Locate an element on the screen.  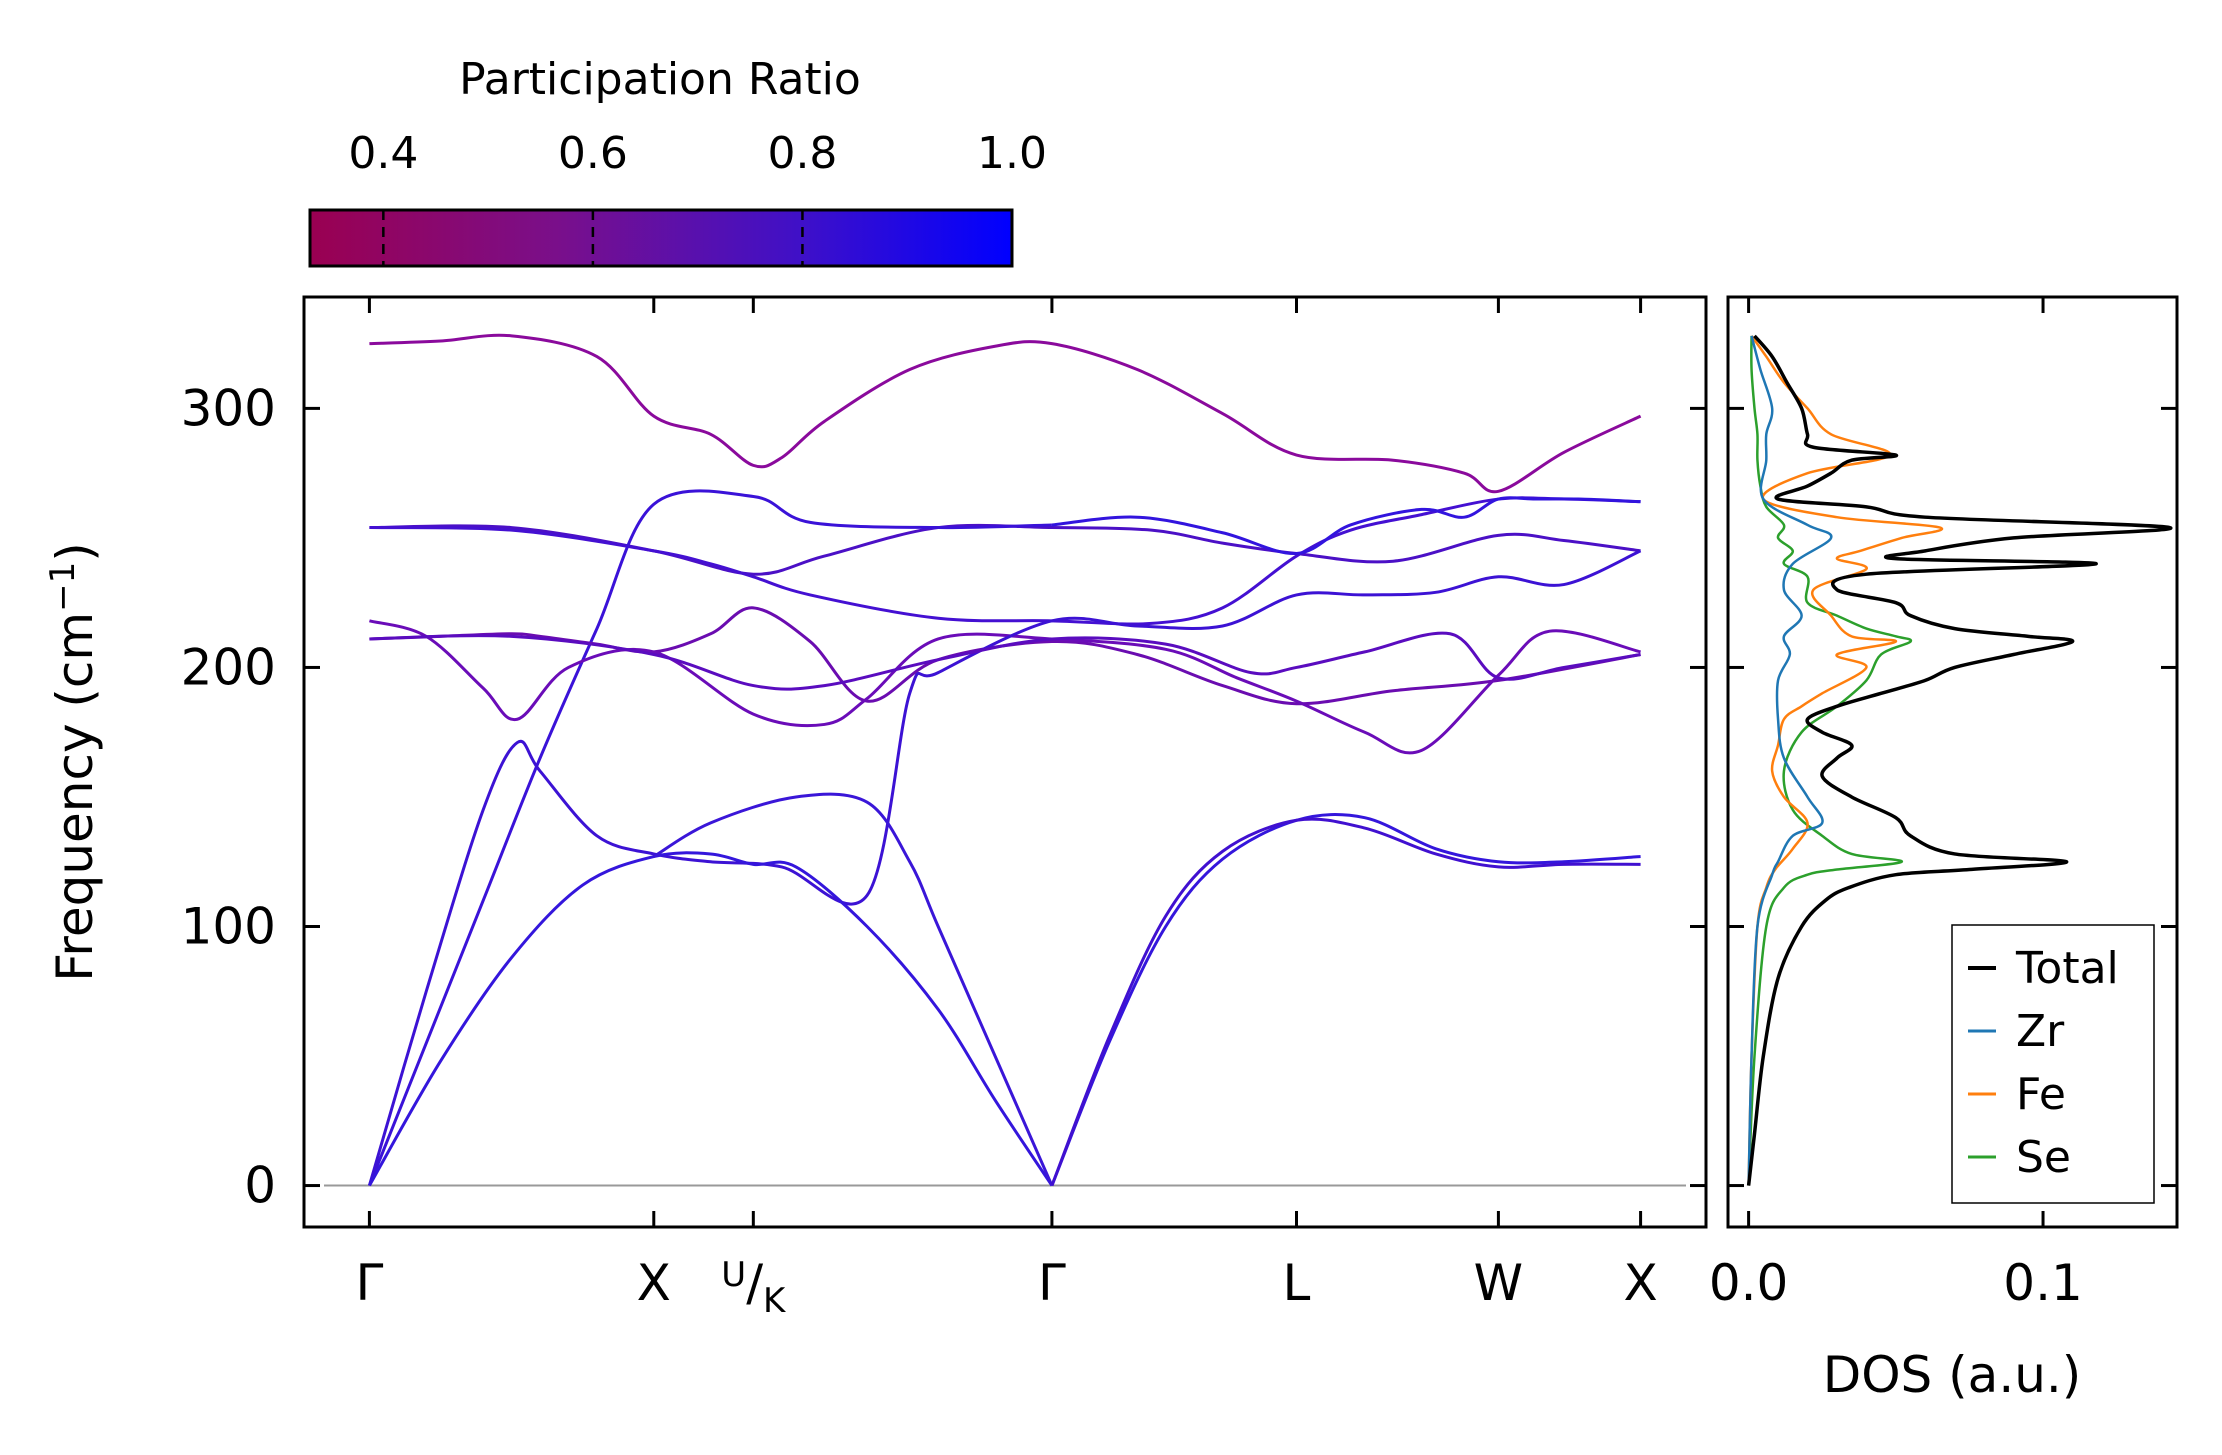
kpoint-label-W: W is located at coordinates (1498, 1283).